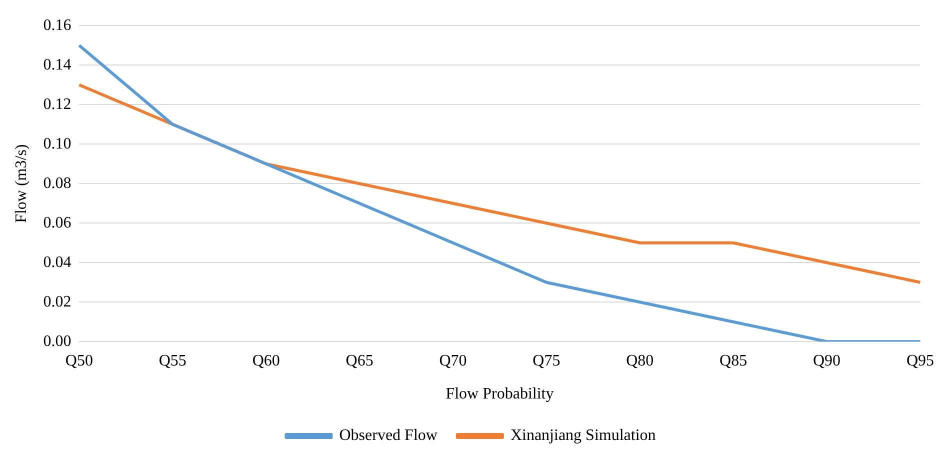 The image size is (952, 462). Describe the element at coordinates (453, 361) in the screenshot. I see `x-tick-label: Q70` at that location.